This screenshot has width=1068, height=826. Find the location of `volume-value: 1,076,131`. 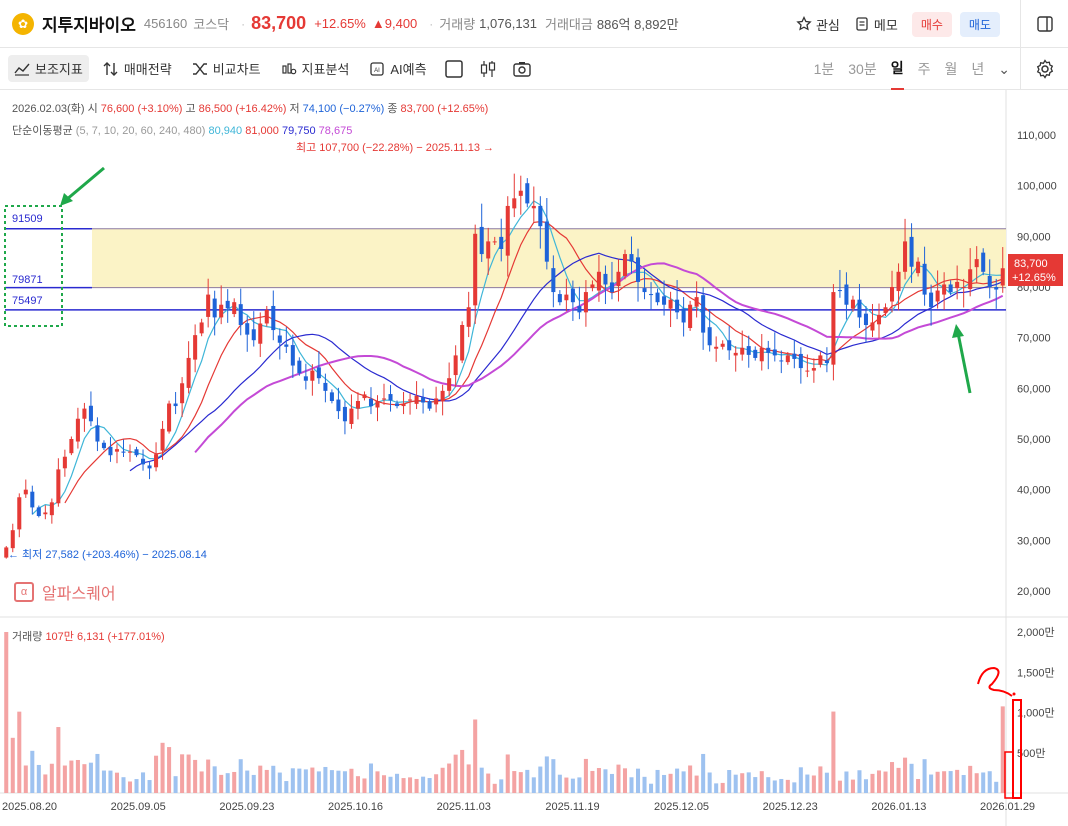

volume-value: 1,076,131 is located at coordinates (508, 23).